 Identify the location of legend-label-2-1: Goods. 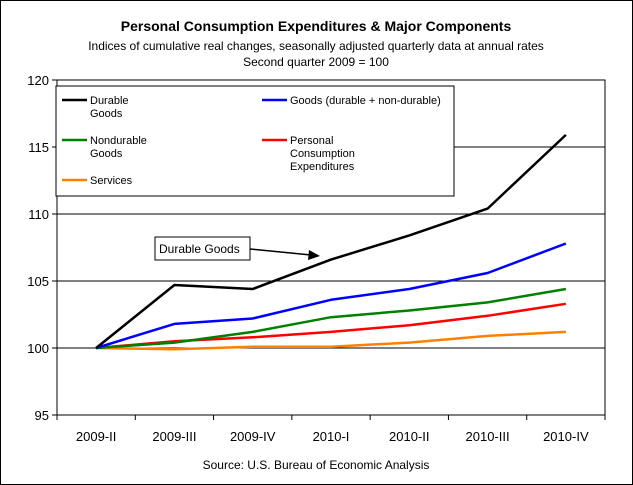
(106, 154).